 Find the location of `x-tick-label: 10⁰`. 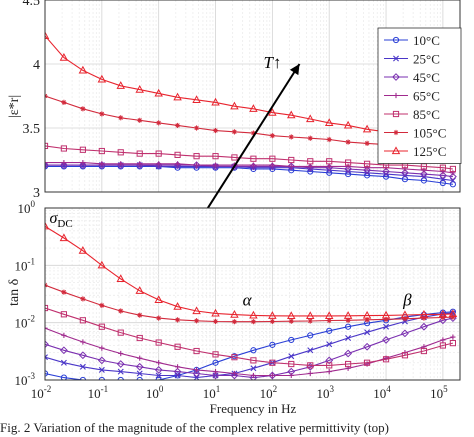

x-tick-label: 10⁰ is located at coordinates (155, 392).